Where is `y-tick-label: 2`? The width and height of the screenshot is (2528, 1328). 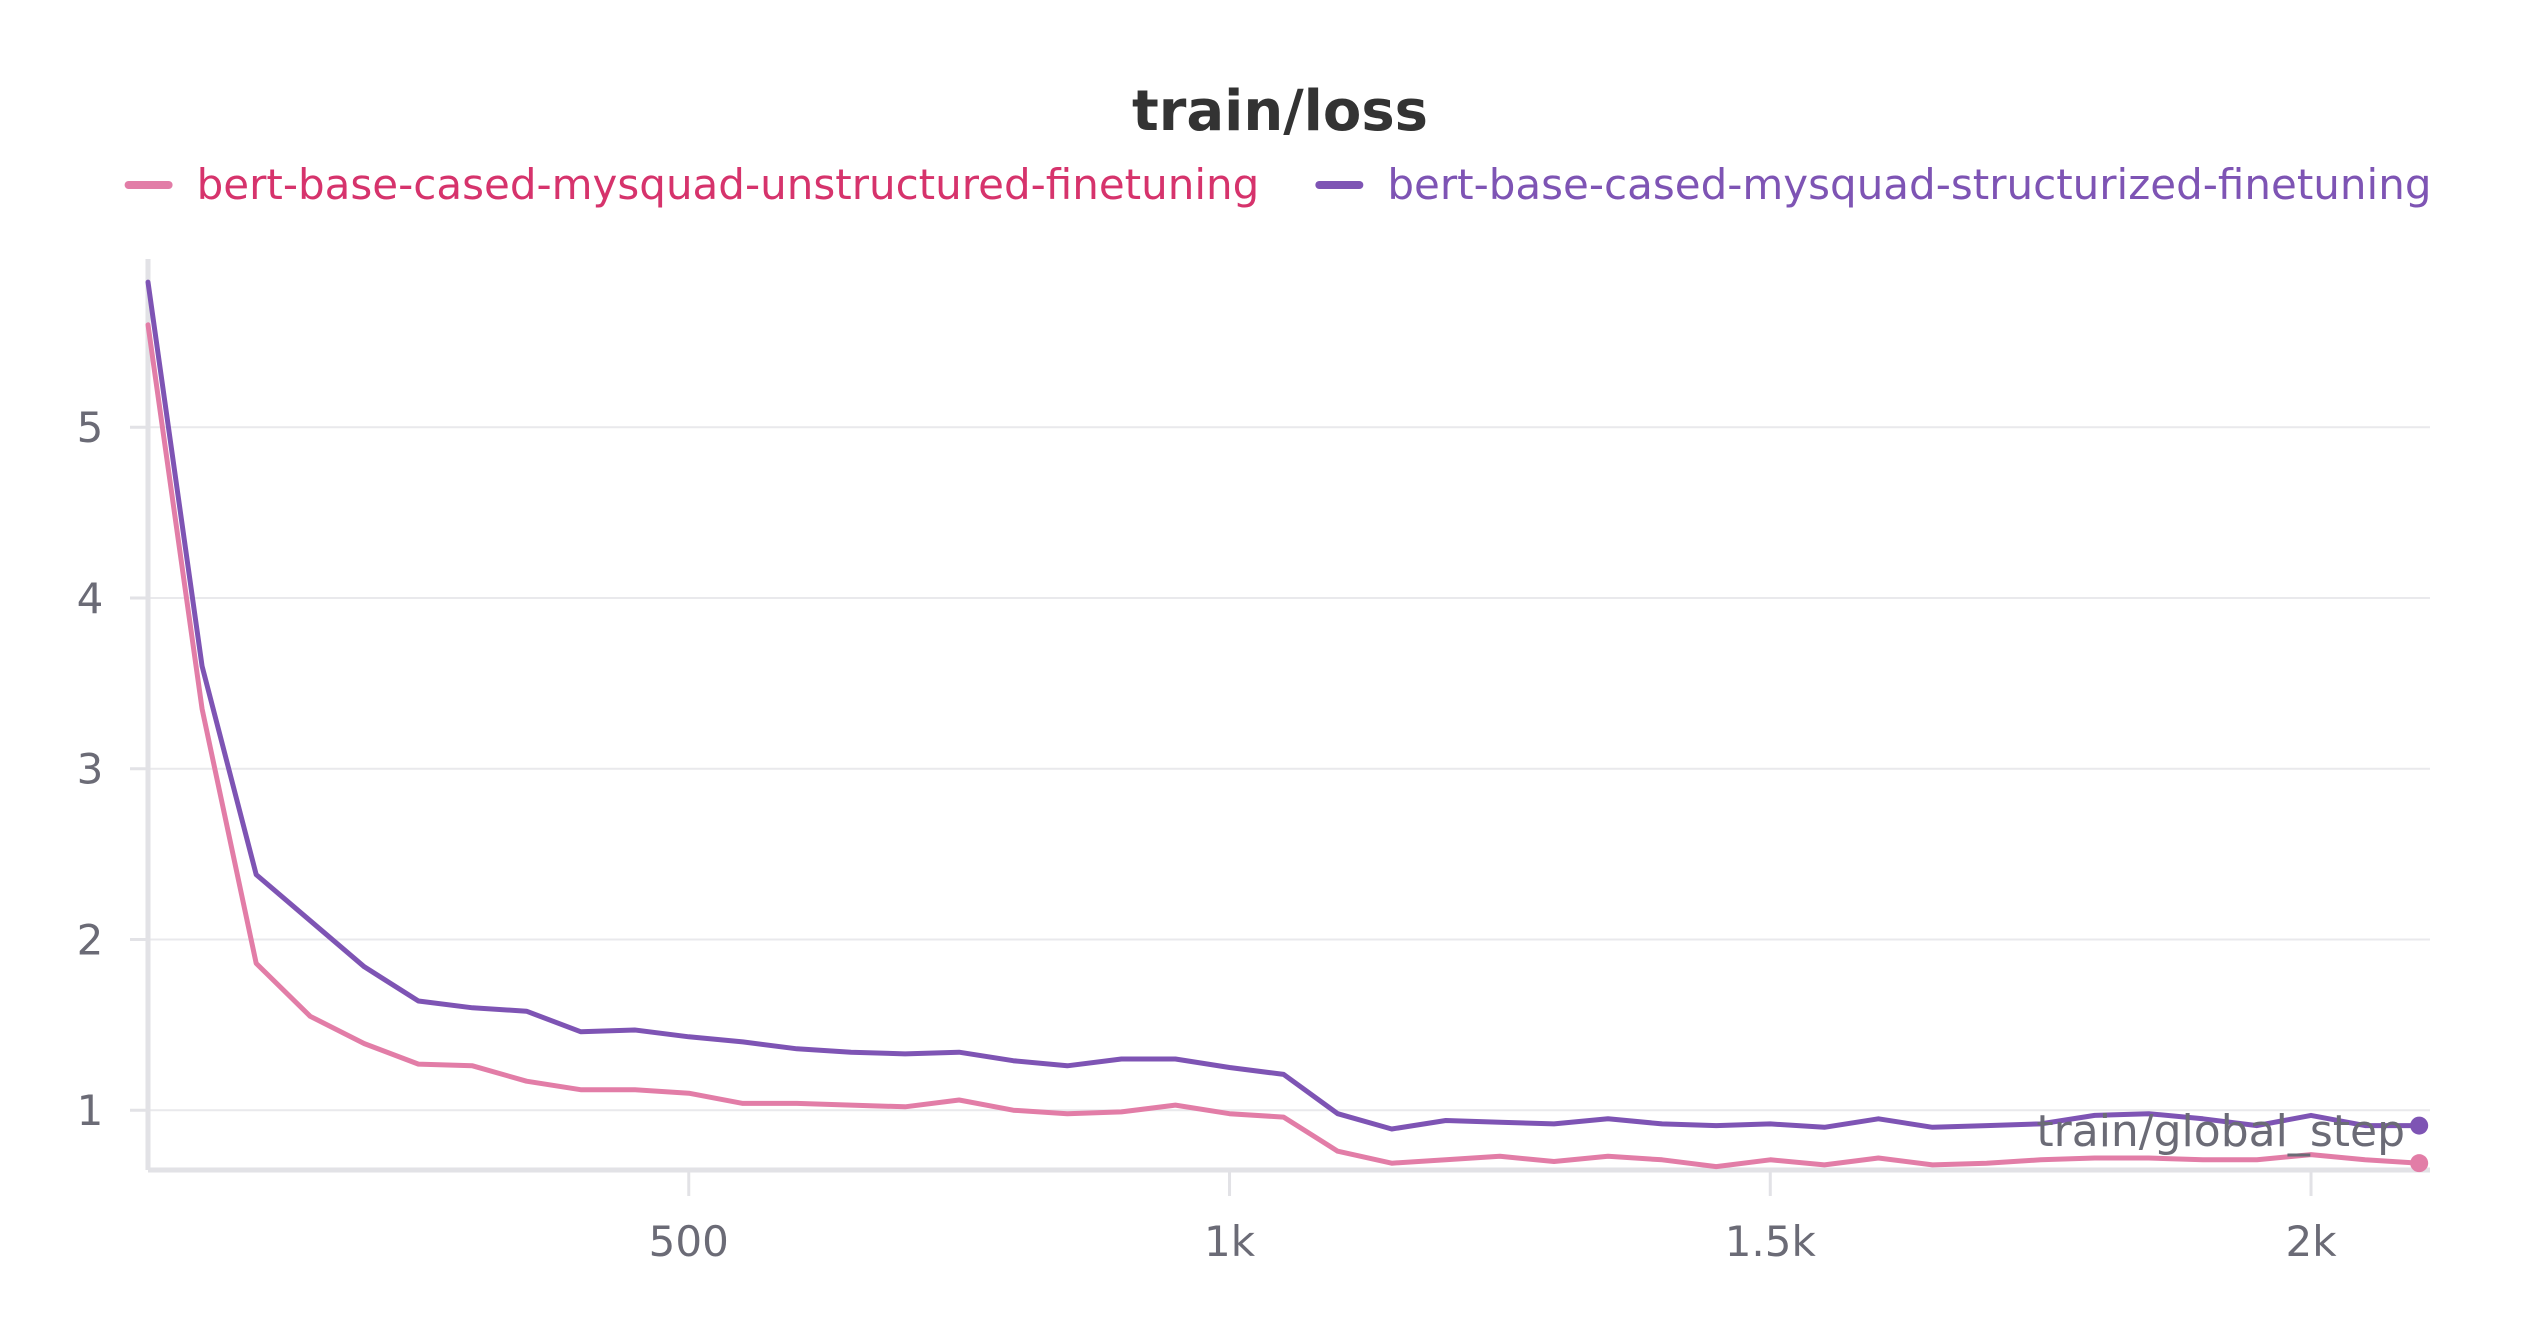
y-tick-label: 2 is located at coordinates (90, 939).